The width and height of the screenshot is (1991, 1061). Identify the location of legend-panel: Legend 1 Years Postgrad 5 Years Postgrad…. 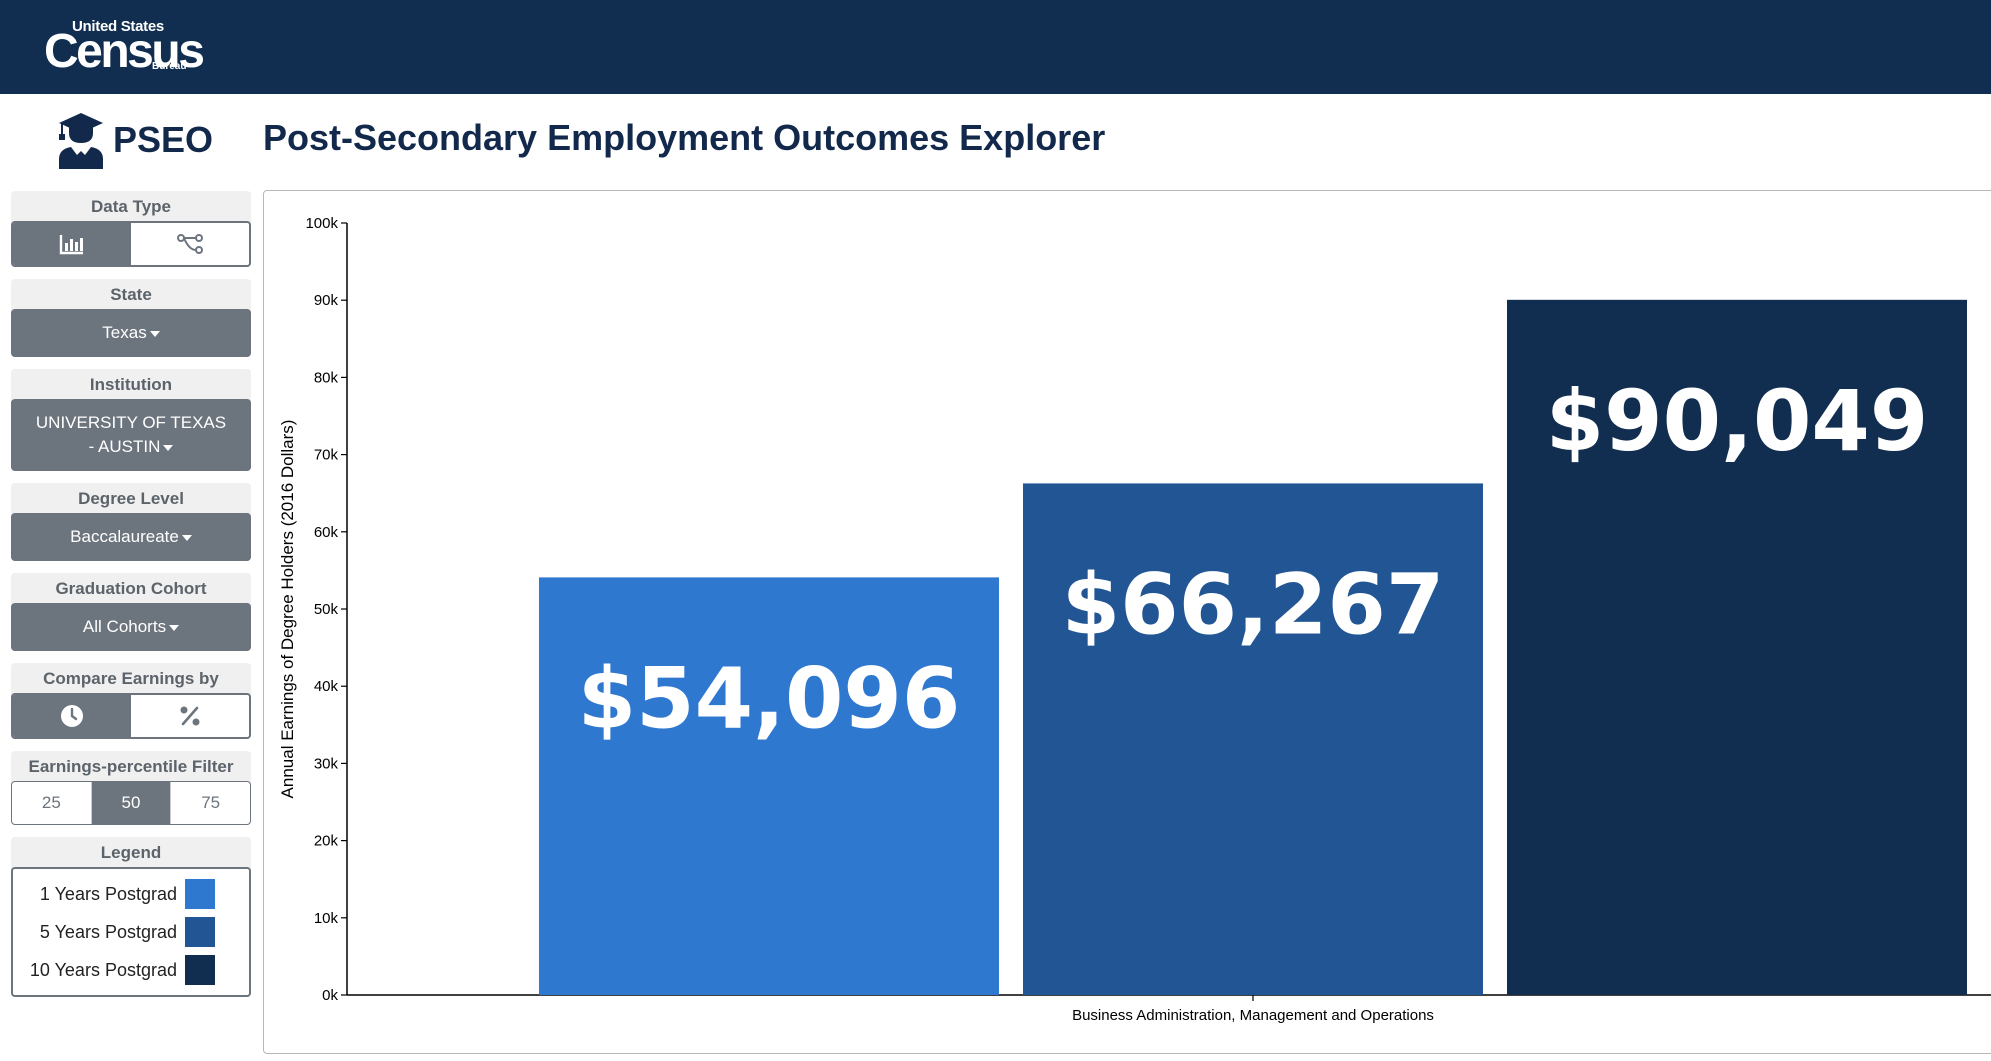
(131, 917).